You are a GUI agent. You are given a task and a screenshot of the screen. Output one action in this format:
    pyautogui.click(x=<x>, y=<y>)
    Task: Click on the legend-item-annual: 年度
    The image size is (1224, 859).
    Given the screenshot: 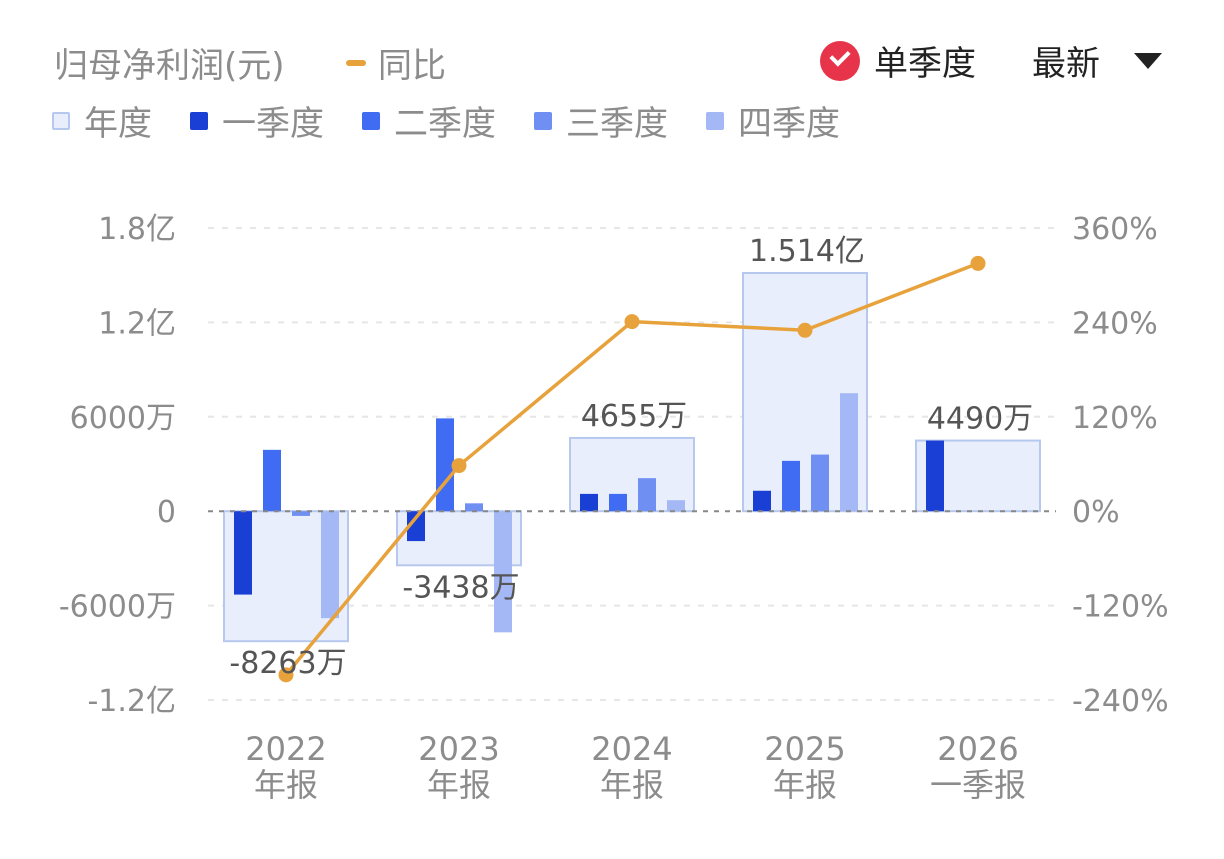 What is the action you would take?
    pyautogui.click(x=102, y=120)
    